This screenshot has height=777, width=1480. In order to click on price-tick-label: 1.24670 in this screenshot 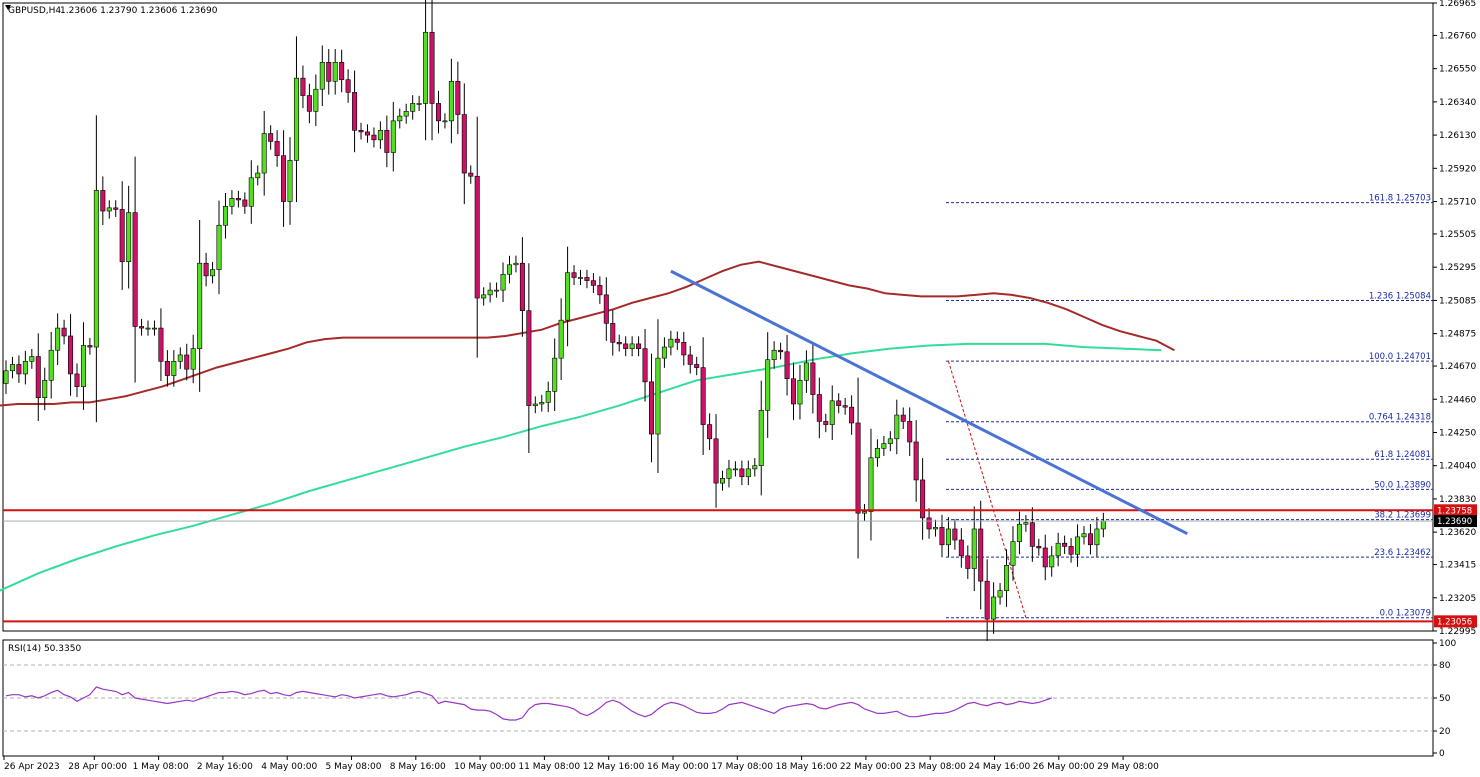, I will do `click(1457, 367)`.